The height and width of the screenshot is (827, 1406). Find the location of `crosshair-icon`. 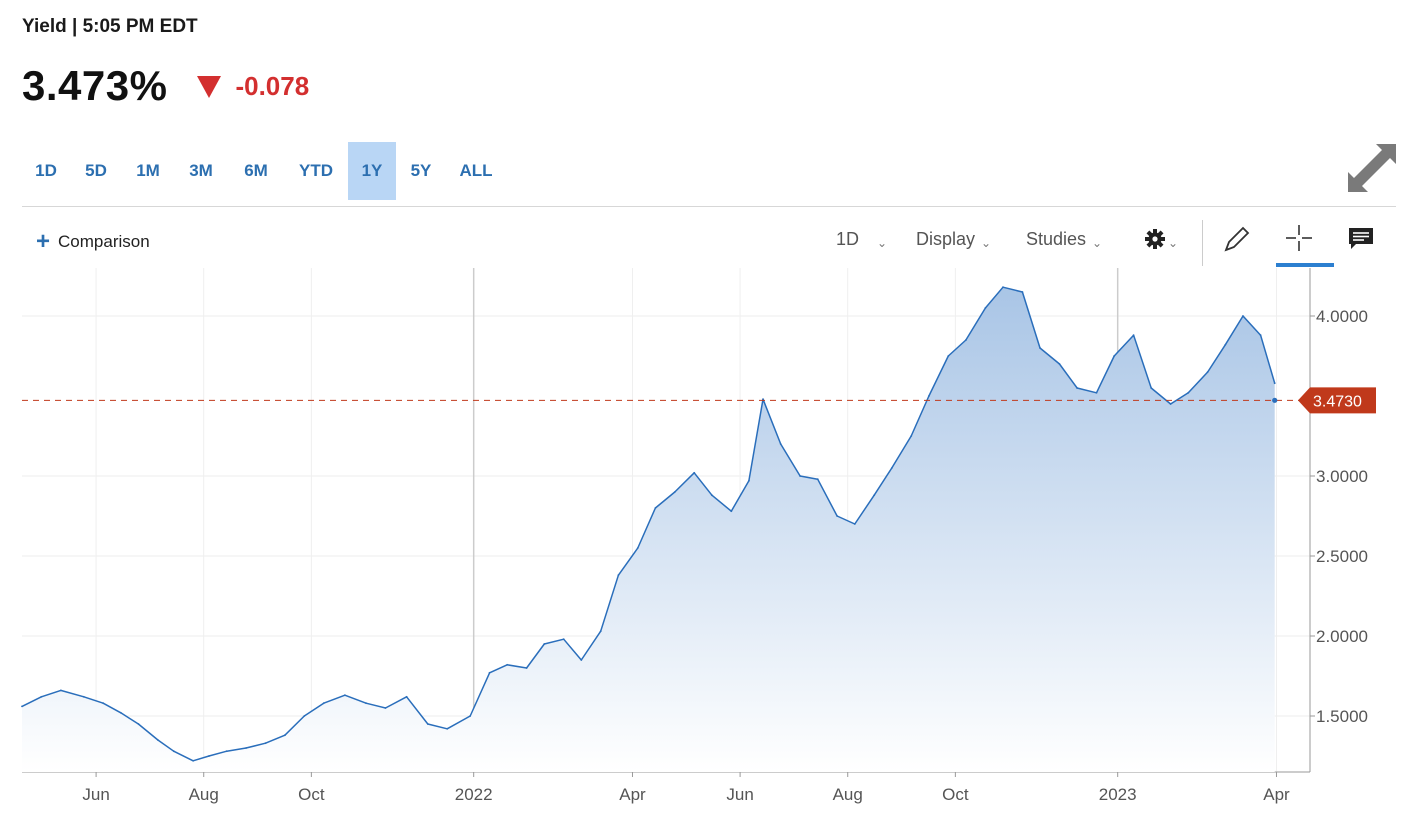

crosshair-icon is located at coordinates (1299, 238).